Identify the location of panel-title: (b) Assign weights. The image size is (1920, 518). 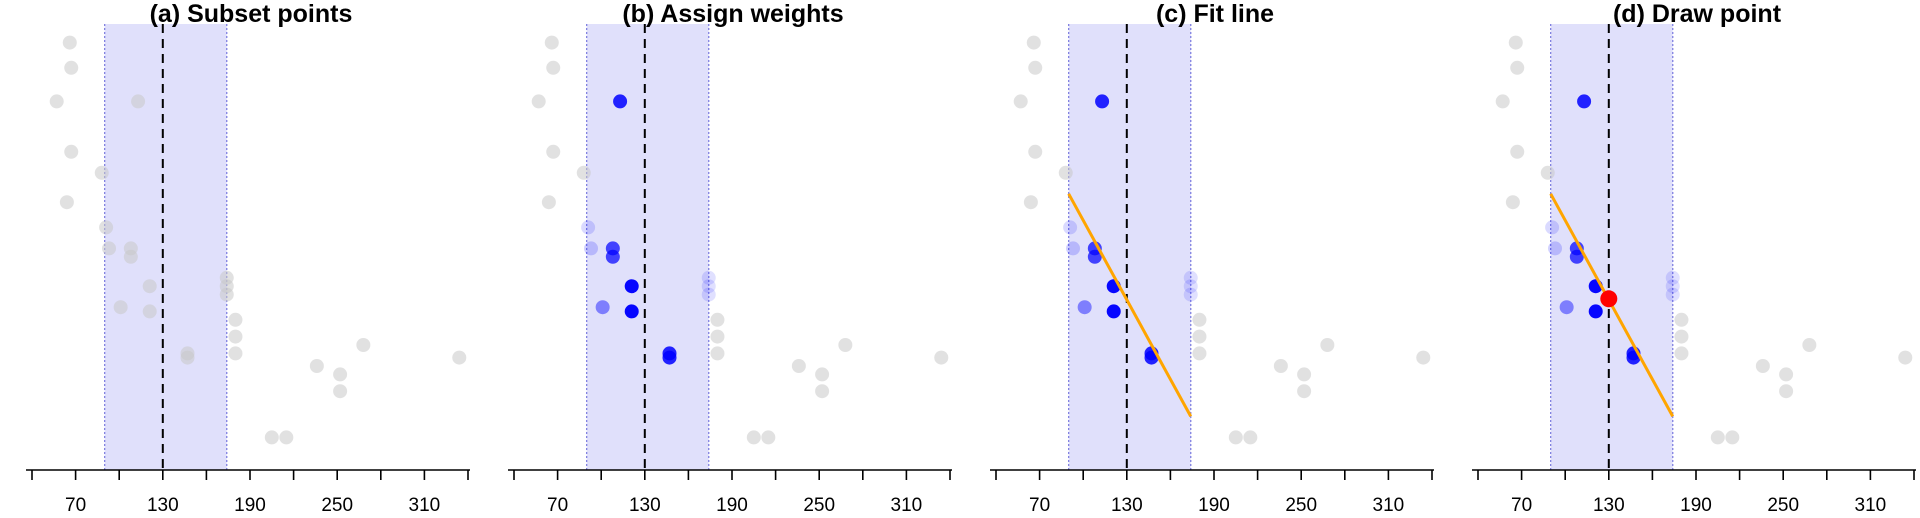
(732, 14).